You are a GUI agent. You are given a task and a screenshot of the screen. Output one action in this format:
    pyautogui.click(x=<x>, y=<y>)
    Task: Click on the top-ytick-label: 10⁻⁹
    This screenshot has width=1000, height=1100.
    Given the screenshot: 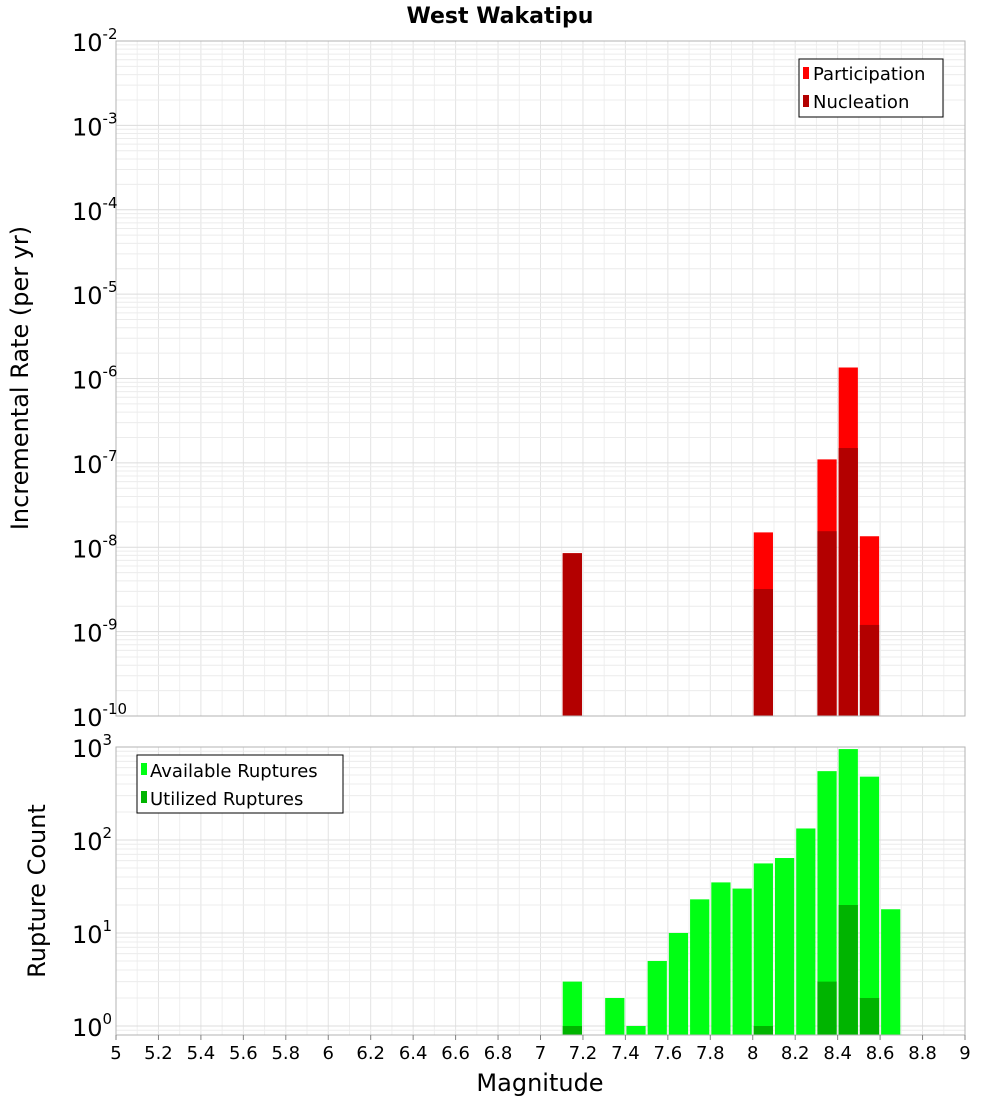 What is the action you would take?
    pyautogui.click(x=95, y=632)
    